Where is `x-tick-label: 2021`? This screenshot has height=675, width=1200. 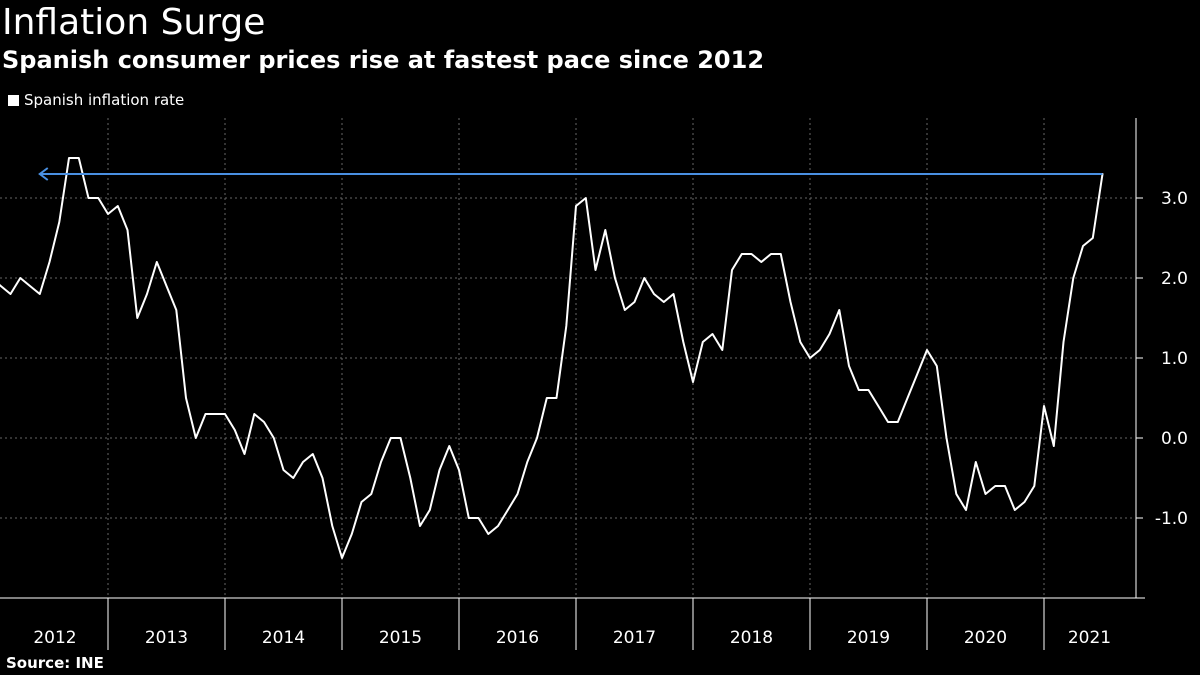 x-tick-label: 2021 is located at coordinates (1089, 638).